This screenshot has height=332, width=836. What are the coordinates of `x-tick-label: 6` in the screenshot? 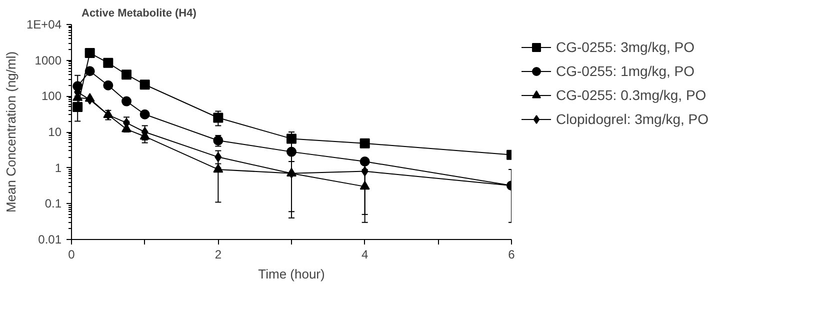 It's located at (512, 255).